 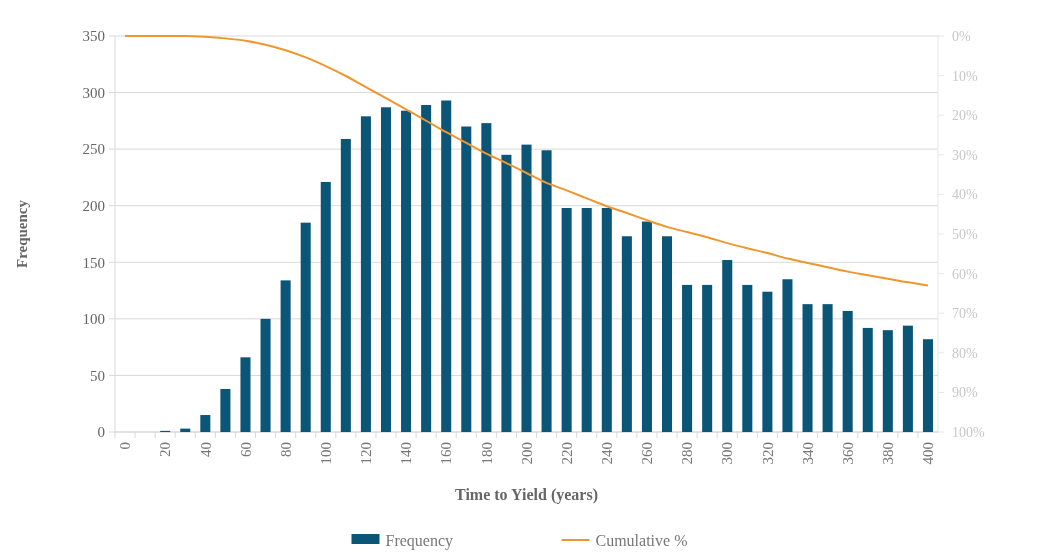 What do you see at coordinates (526, 453) in the screenshot?
I see `x-tick-label: 200` at bounding box center [526, 453].